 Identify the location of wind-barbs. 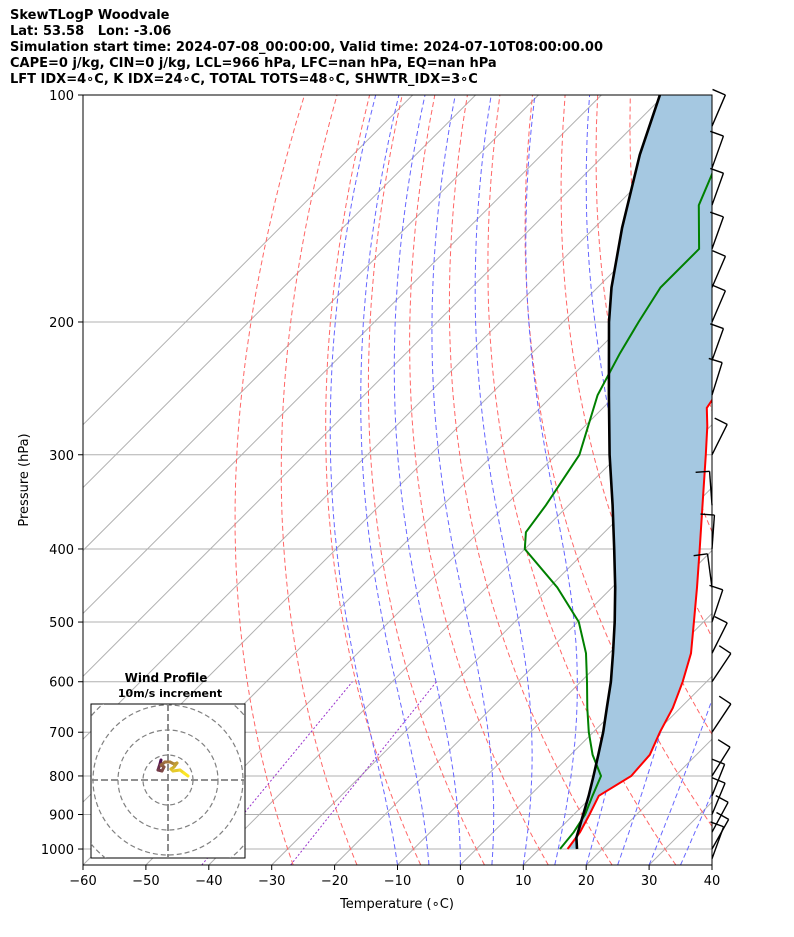
(712, 473).